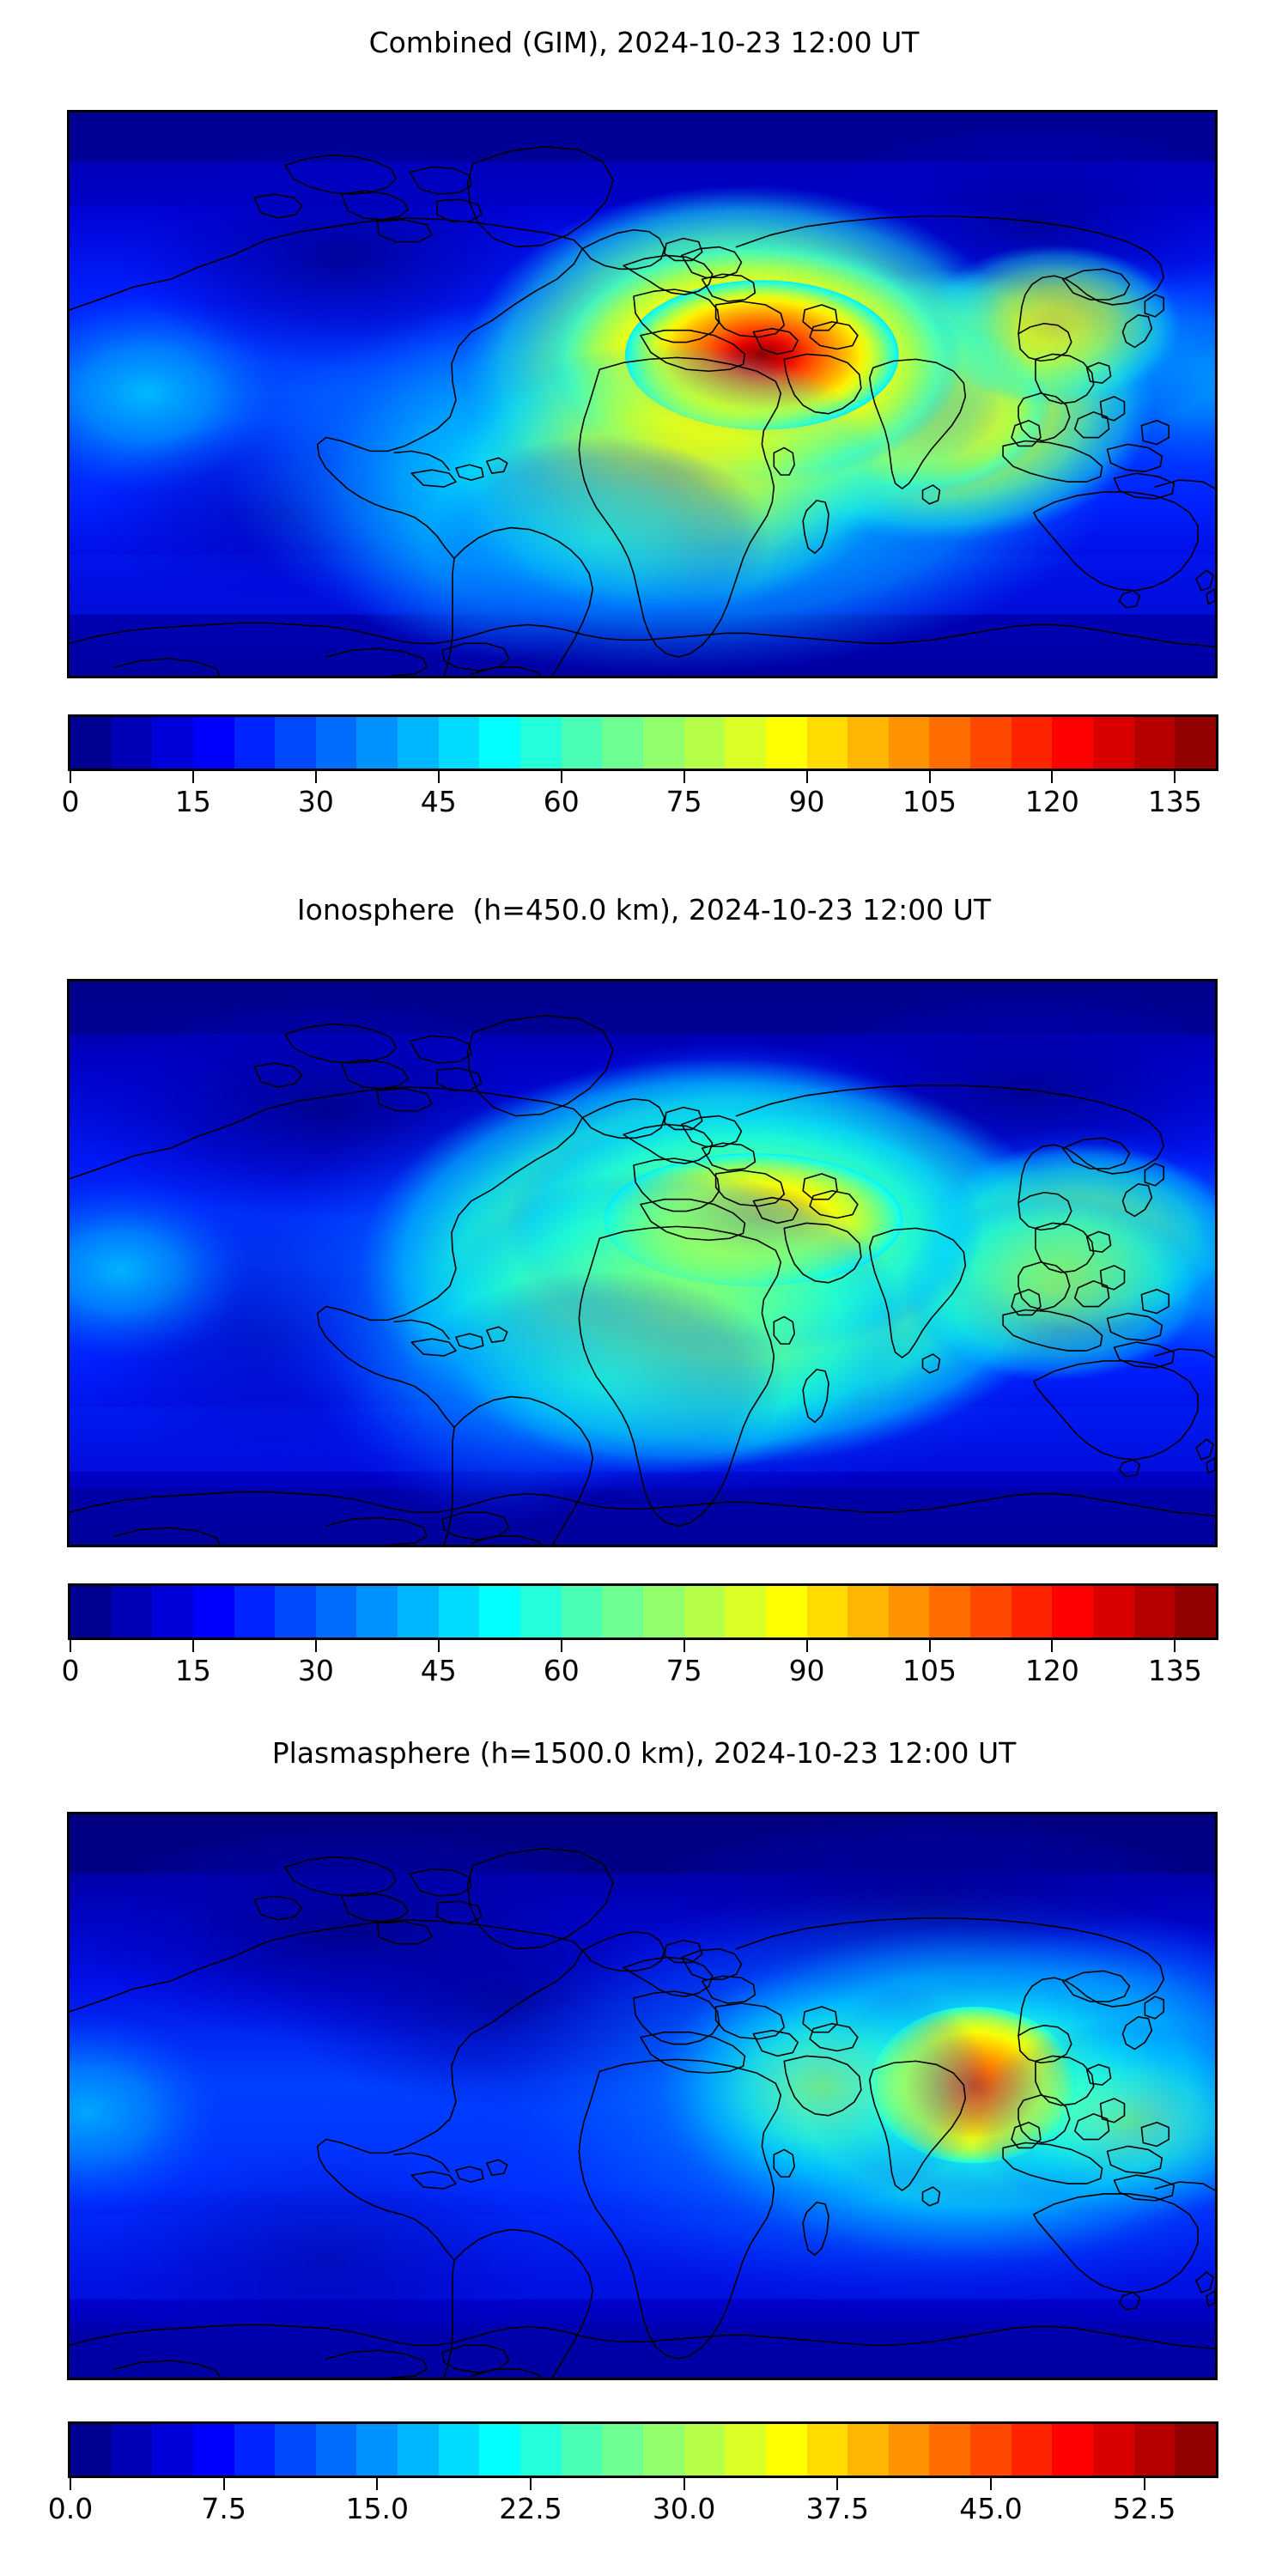 The image size is (1288, 2576). Describe the element at coordinates (837, 2508) in the screenshot. I see `colorbar-tick-label: 37.5` at that location.